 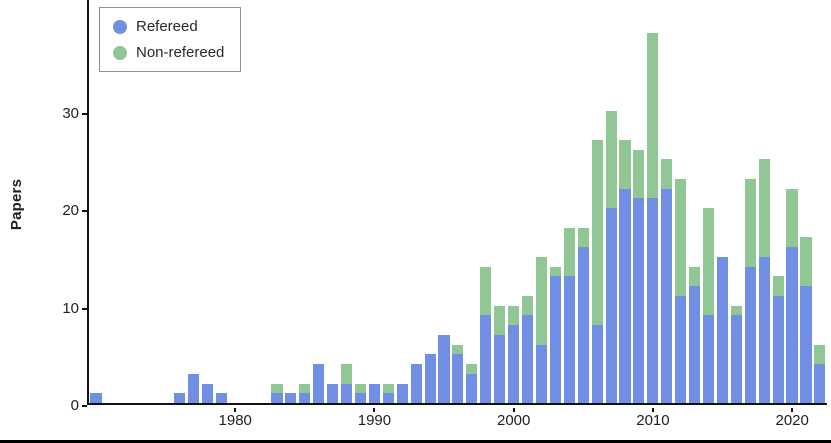 I want to click on x-tick-label: 2000, so click(x=514, y=420).